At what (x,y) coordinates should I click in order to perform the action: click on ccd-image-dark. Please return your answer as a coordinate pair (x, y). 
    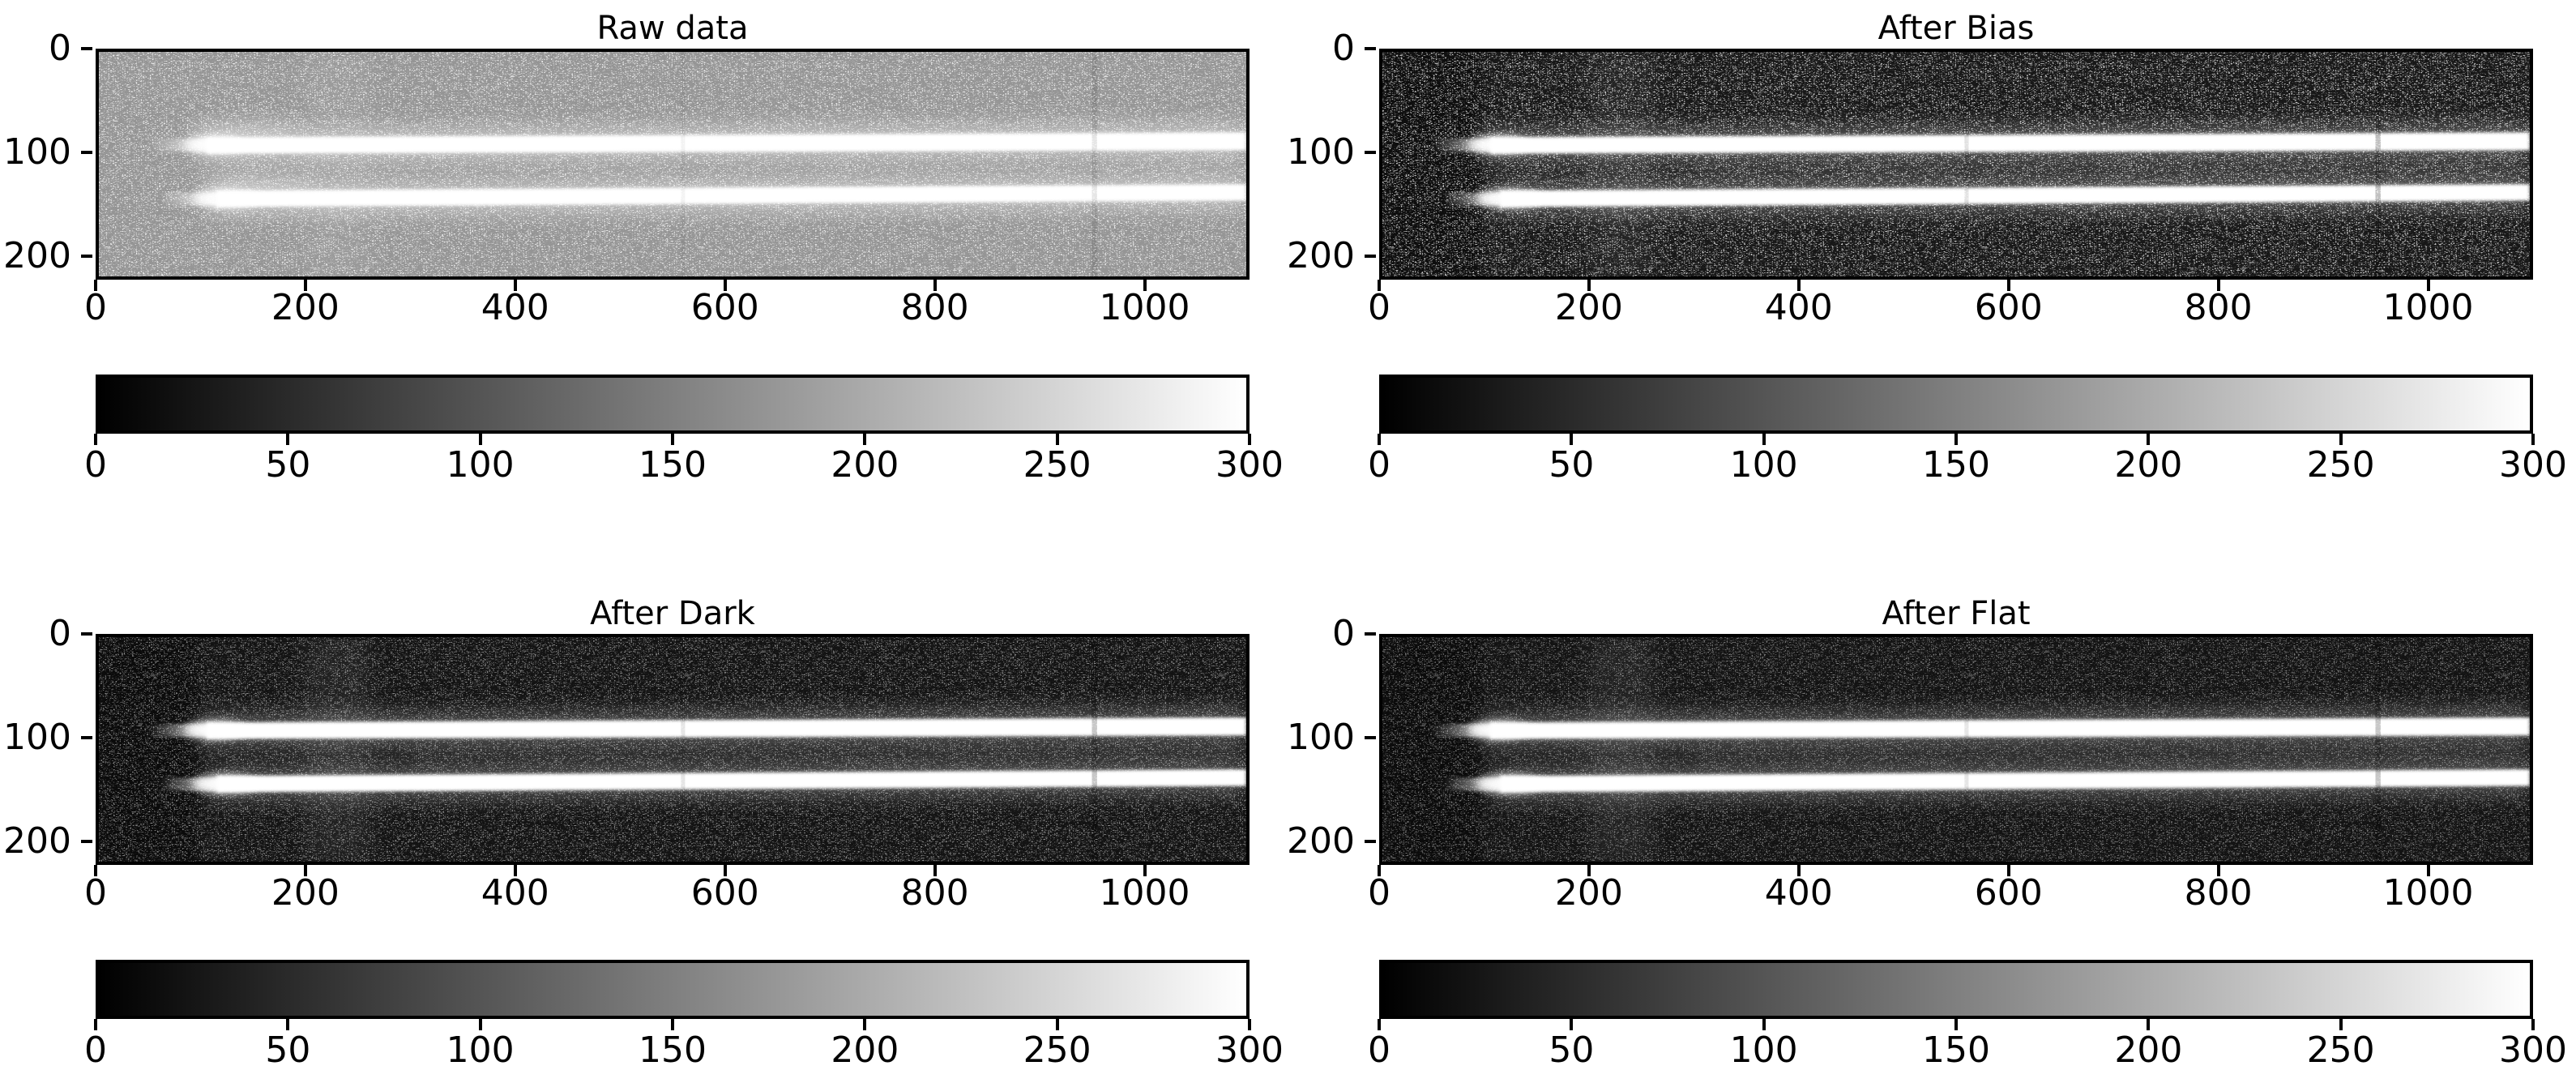
    Looking at the image, I should click on (672, 749).